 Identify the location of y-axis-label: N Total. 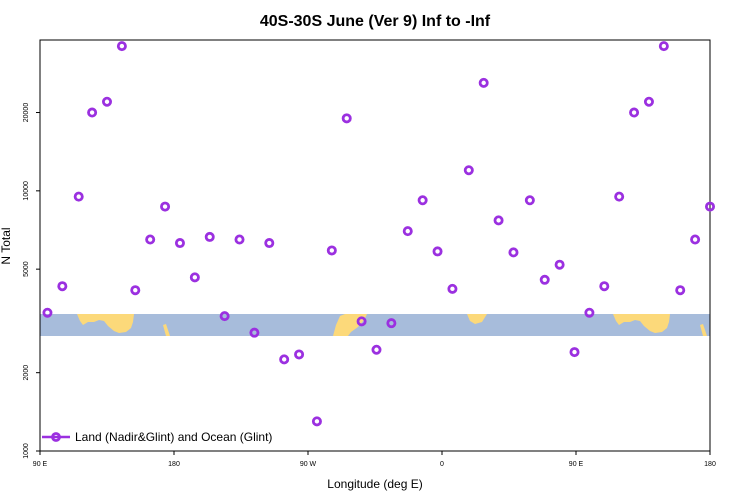
(6, 245).